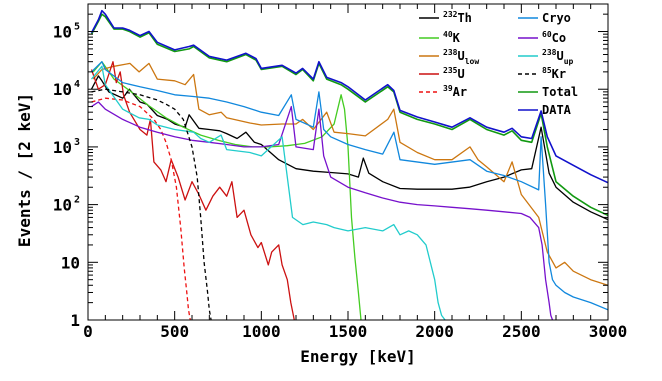 Image resolution: width=662 pixels, height=381 pixels. Describe the element at coordinates (348, 331) in the screenshot. I see `x-tick-label: 1500` at that location.